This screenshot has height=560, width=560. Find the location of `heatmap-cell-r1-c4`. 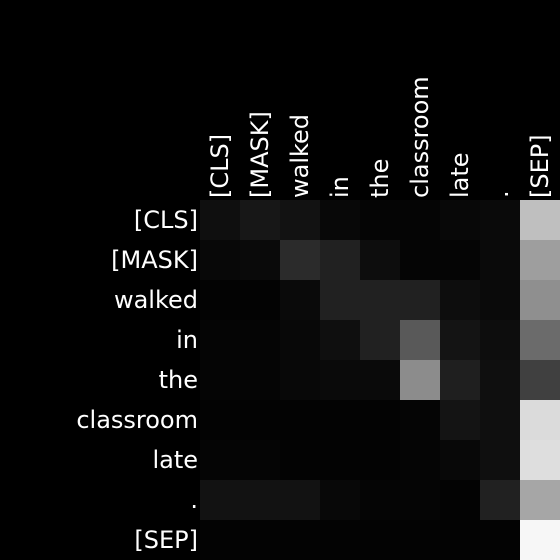

heatmap-cell-r1-c4 is located at coordinates (380, 260).